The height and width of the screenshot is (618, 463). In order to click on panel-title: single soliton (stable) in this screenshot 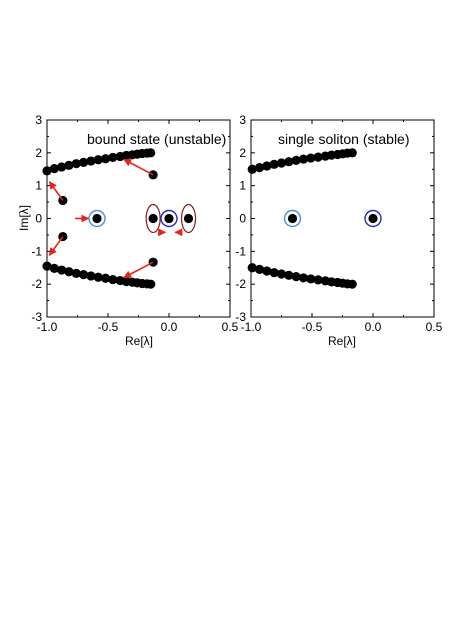, I will do `click(344, 139)`.